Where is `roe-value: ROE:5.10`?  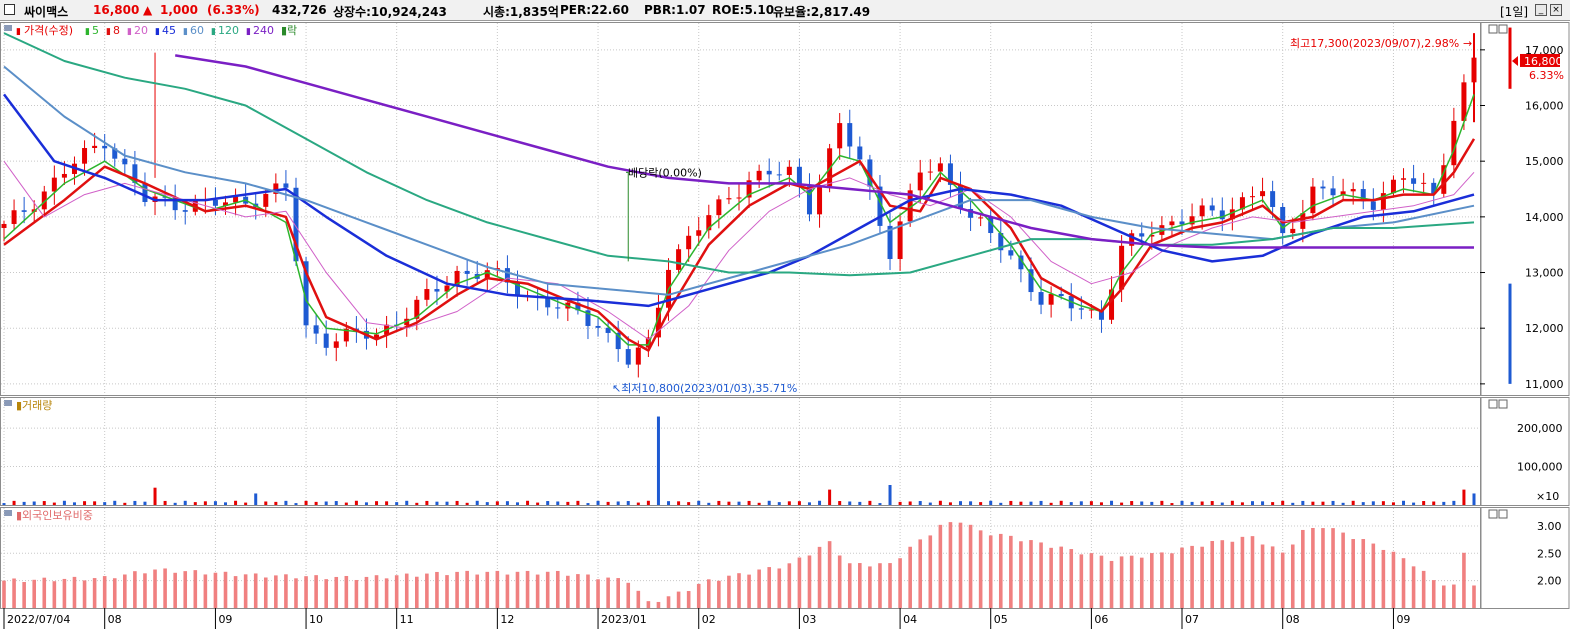 roe-value: ROE:5.10 is located at coordinates (743, 10).